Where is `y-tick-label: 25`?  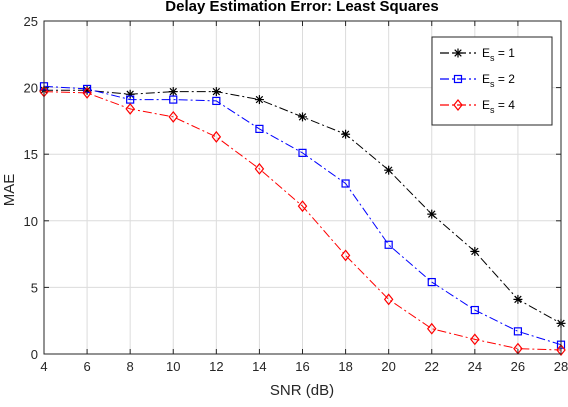 y-tick-label: 25 is located at coordinates (31, 21).